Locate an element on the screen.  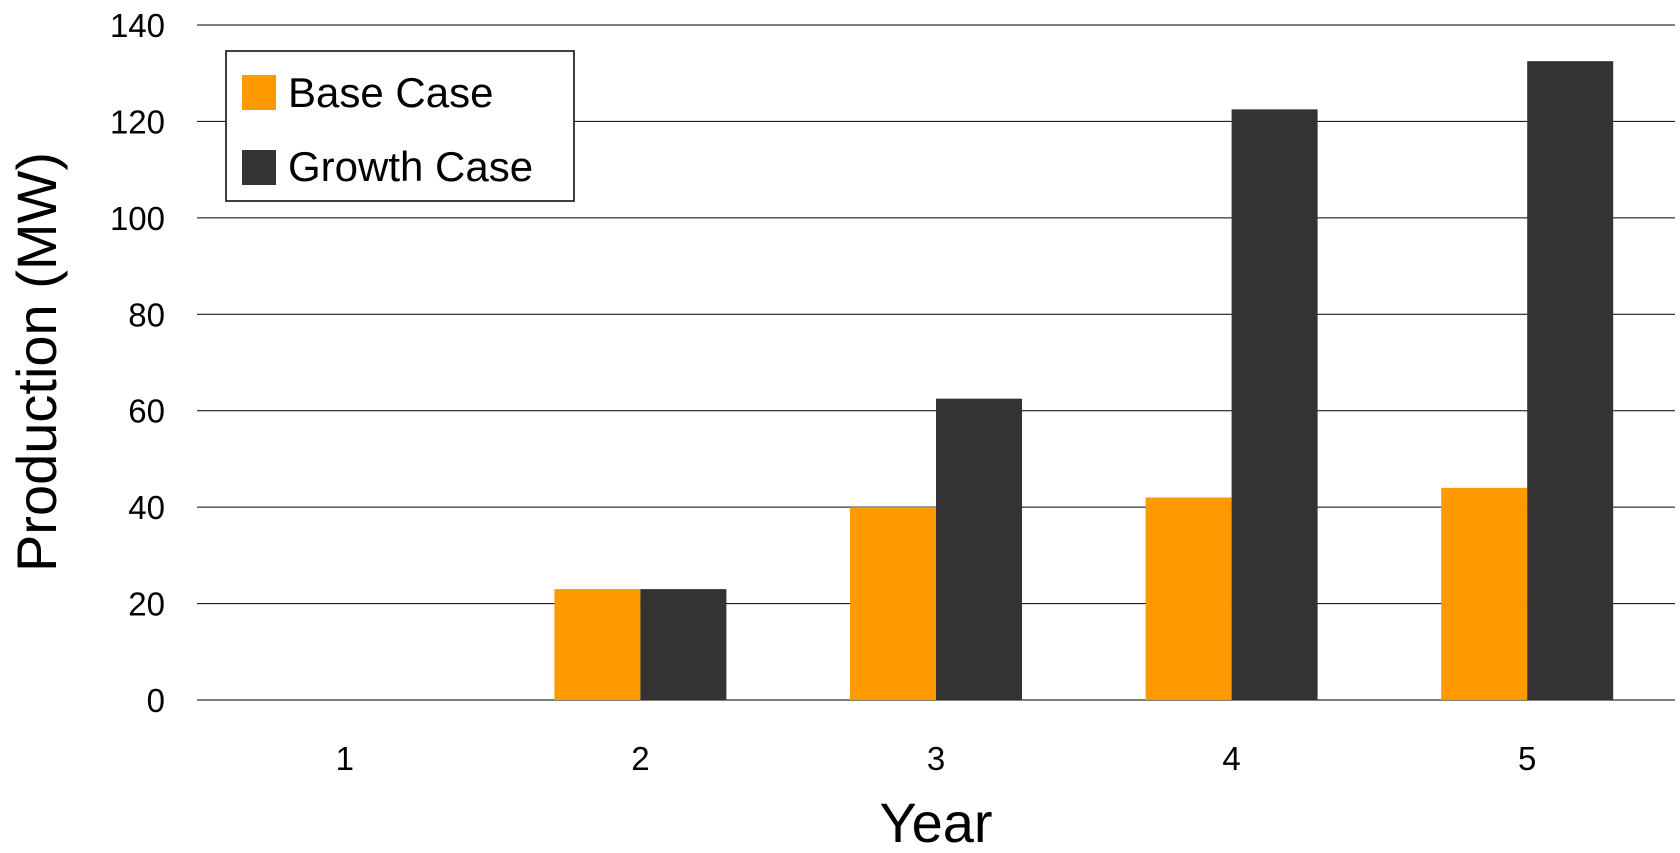
legend-swatch-growth-case is located at coordinates (259, 167).